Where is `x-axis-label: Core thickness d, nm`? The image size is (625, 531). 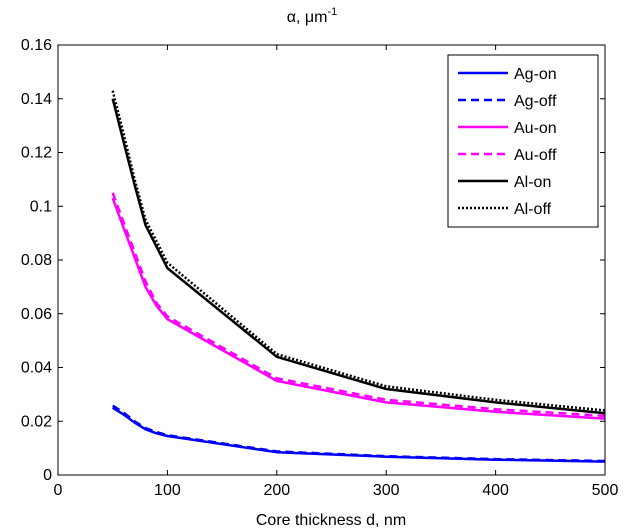
x-axis-label: Core thickness d, nm is located at coordinates (331, 520).